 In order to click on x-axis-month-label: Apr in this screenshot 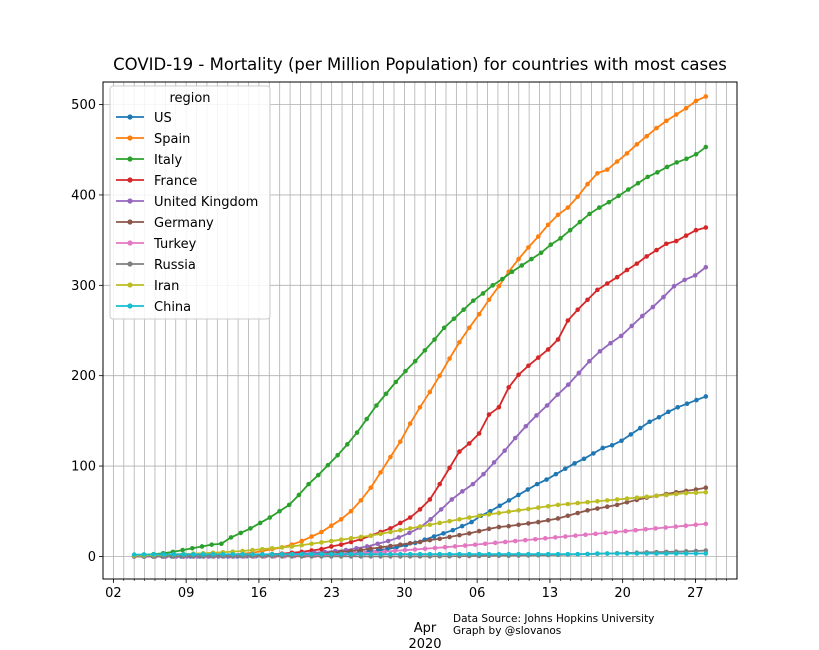, I will do `click(425, 628)`.